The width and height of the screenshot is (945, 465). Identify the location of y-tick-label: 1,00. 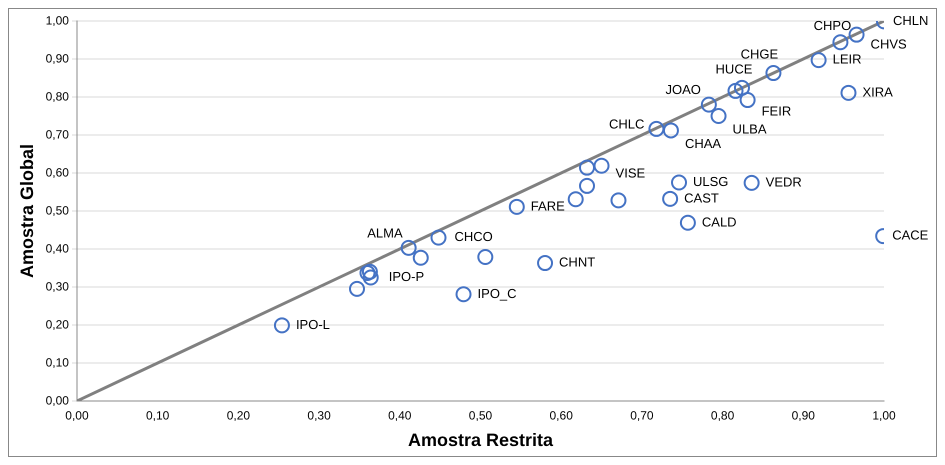
(58, 20).